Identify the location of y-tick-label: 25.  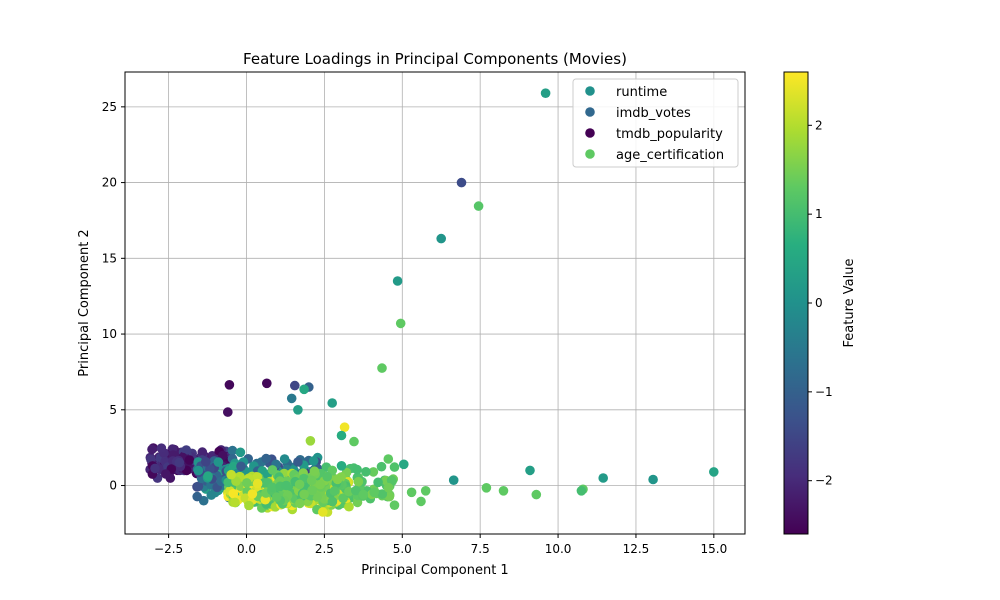
(109, 107).